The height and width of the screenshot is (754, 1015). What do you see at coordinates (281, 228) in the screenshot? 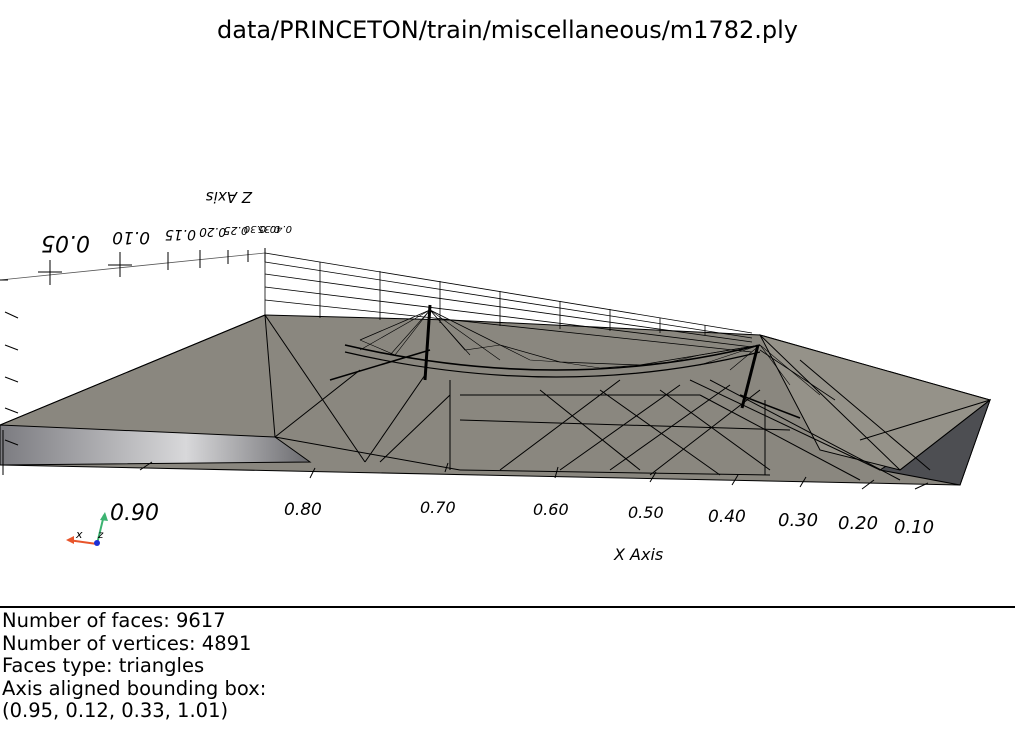
I see `z-tick-label: 0.40` at bounding box center [281, 228].